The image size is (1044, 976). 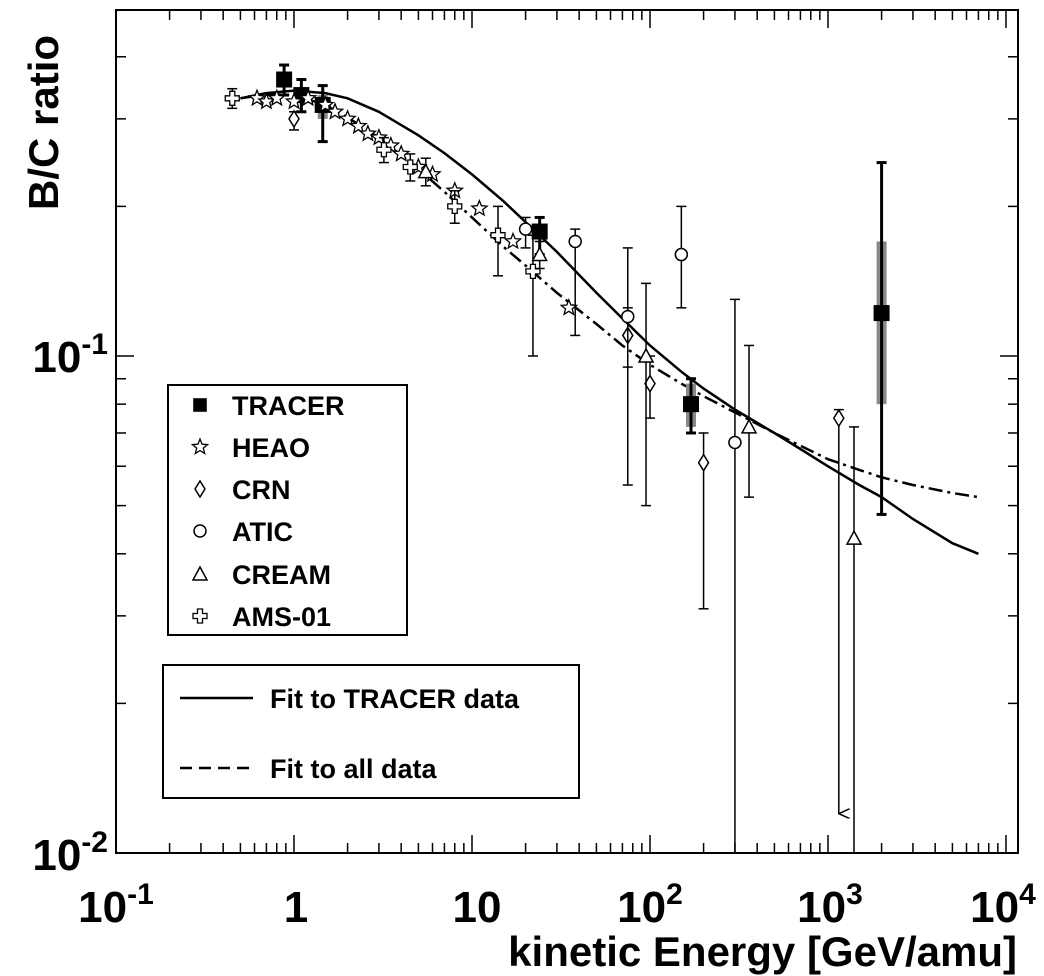 I want to click on y-axis-title: B/C ratio, so click(x=43, y=122).